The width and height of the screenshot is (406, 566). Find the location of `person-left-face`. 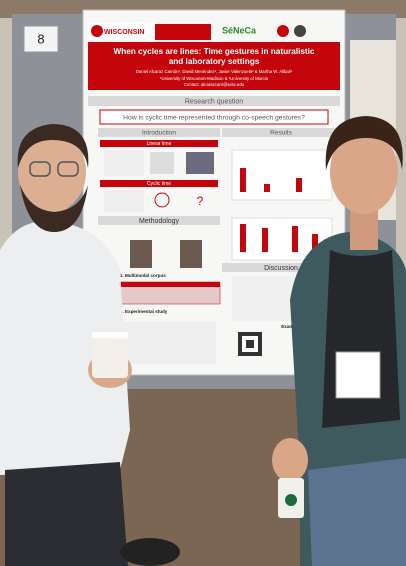

person-left-face is located at coordinates (52, 172).